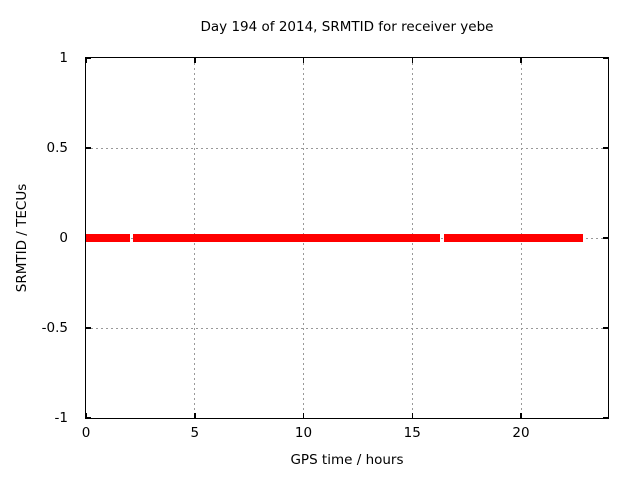  What do you see at coordinates (63, 237) in the screenshot?
I see `y-tick-label: 0` at bounding box center [63, 237].